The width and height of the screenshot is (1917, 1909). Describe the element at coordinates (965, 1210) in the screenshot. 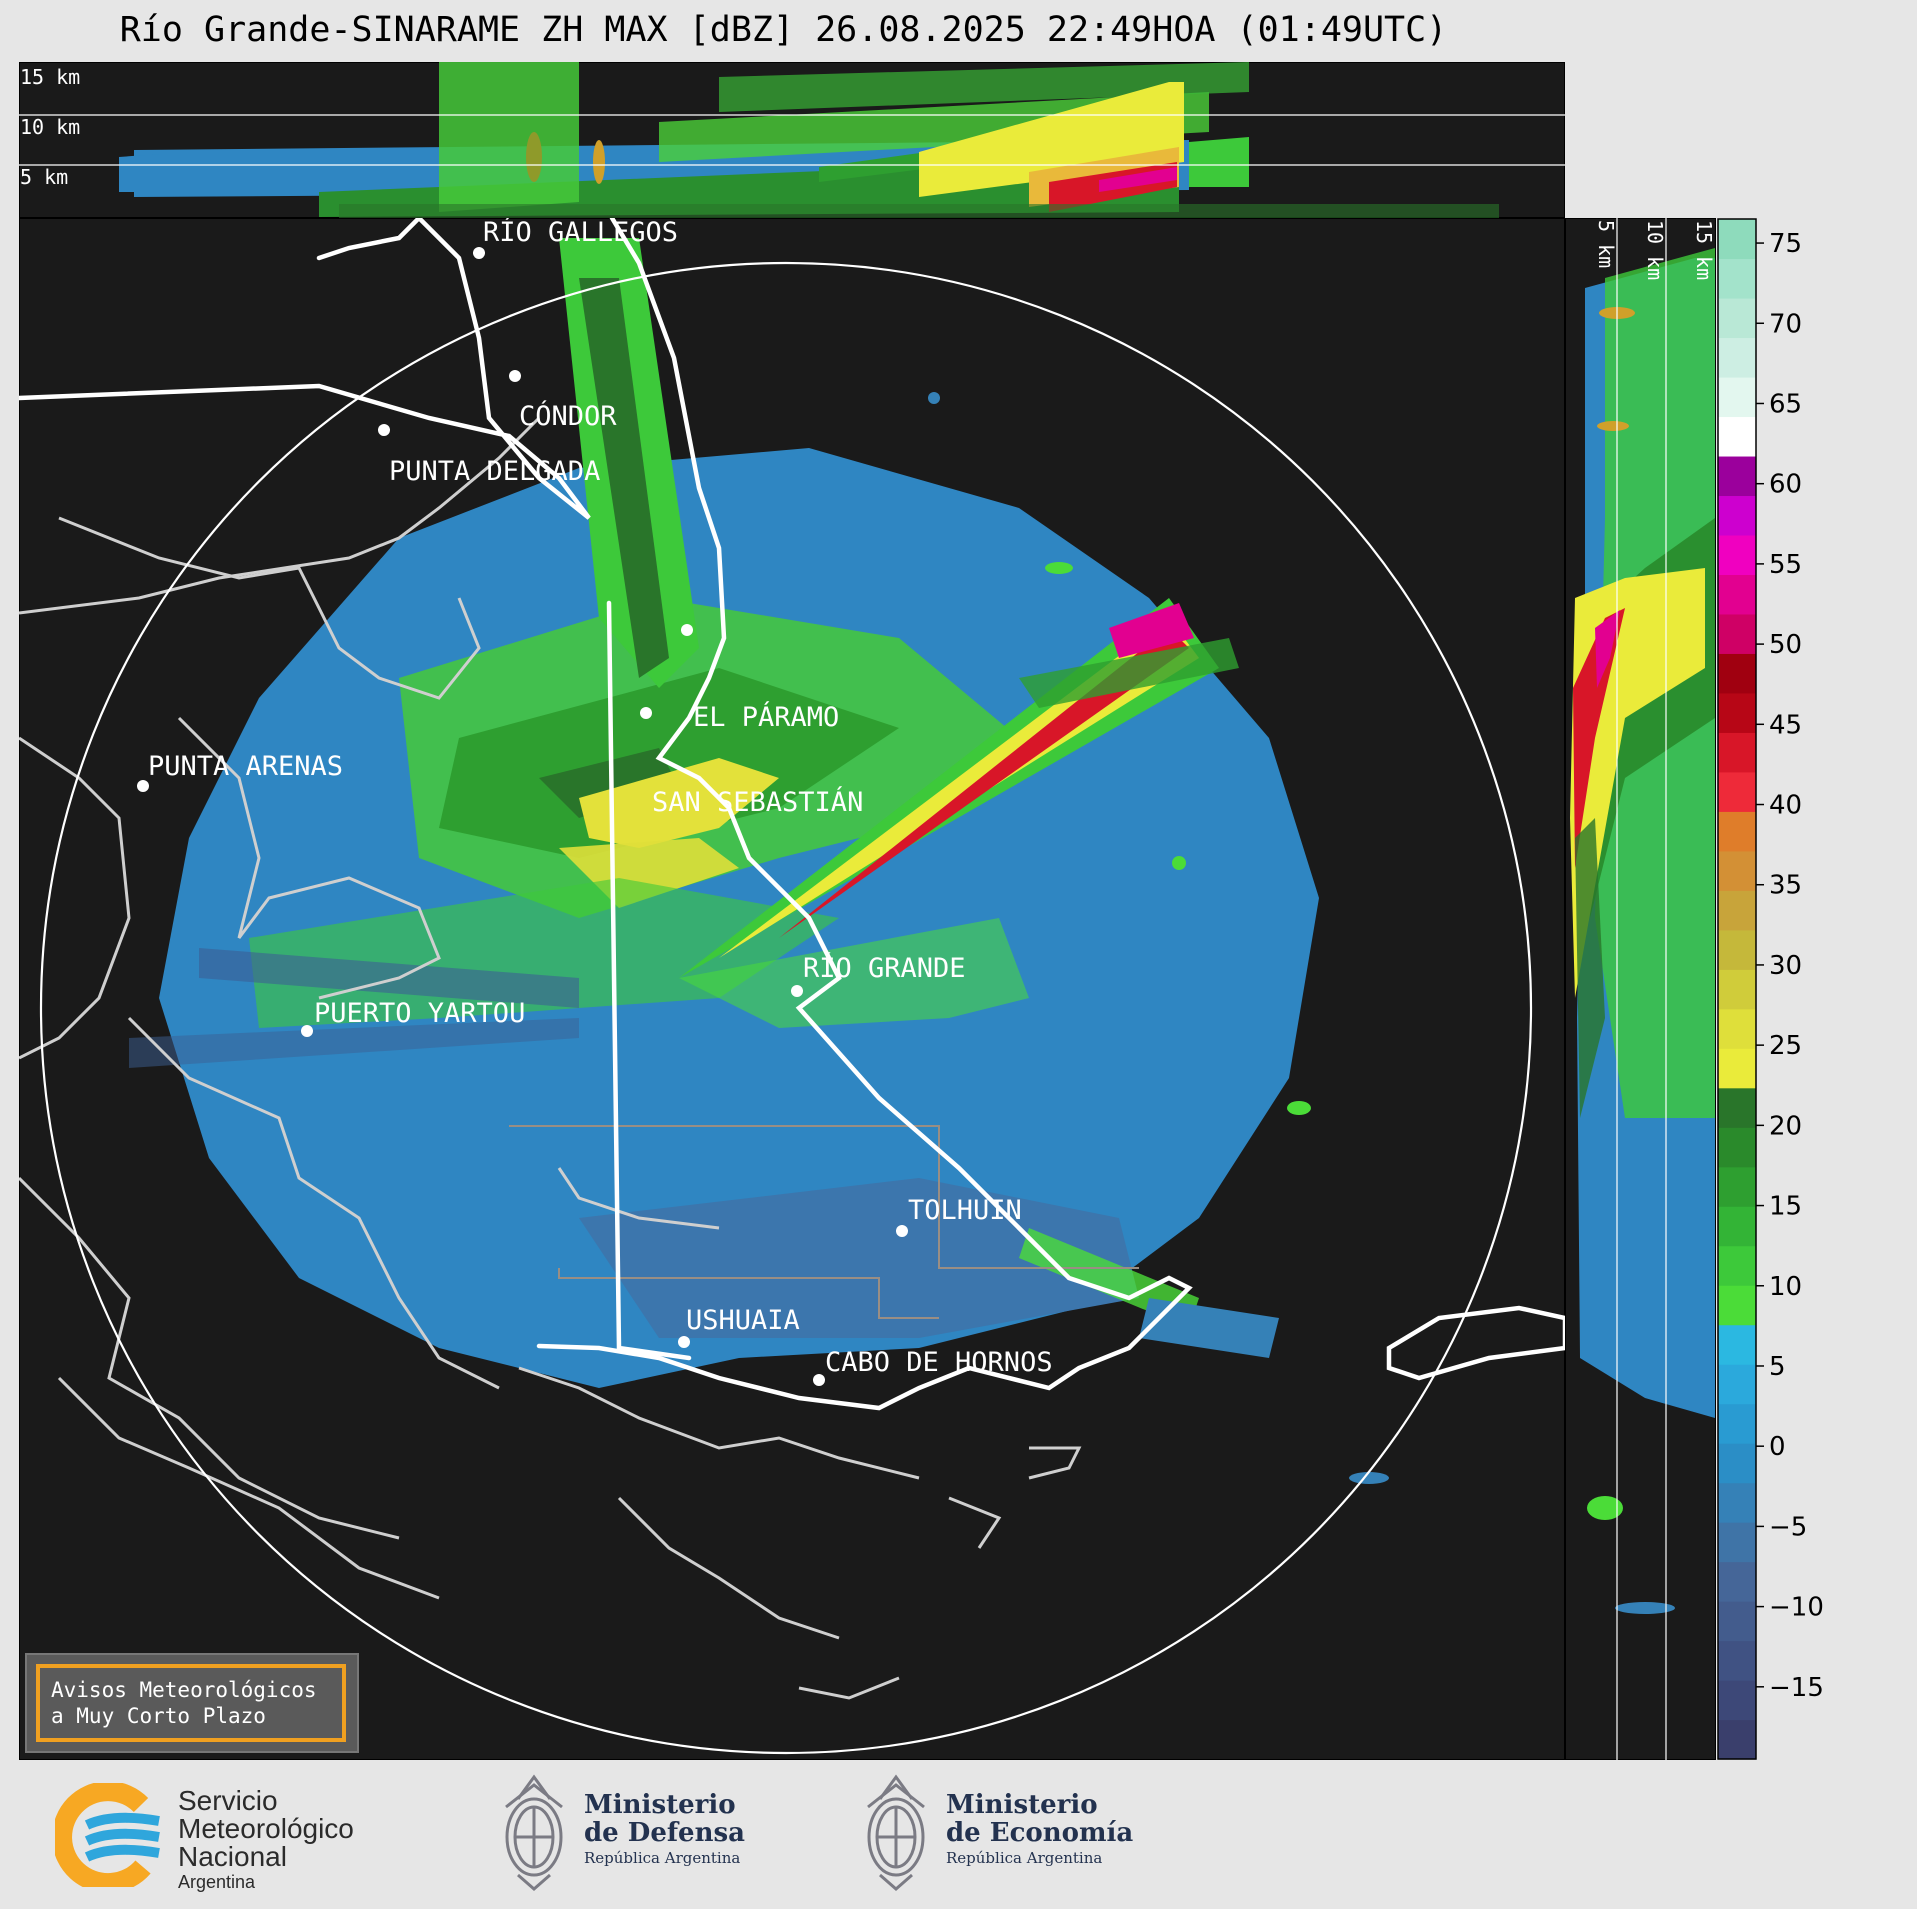

I see `city-label-tolhuin: TOLHUIN` at that location.